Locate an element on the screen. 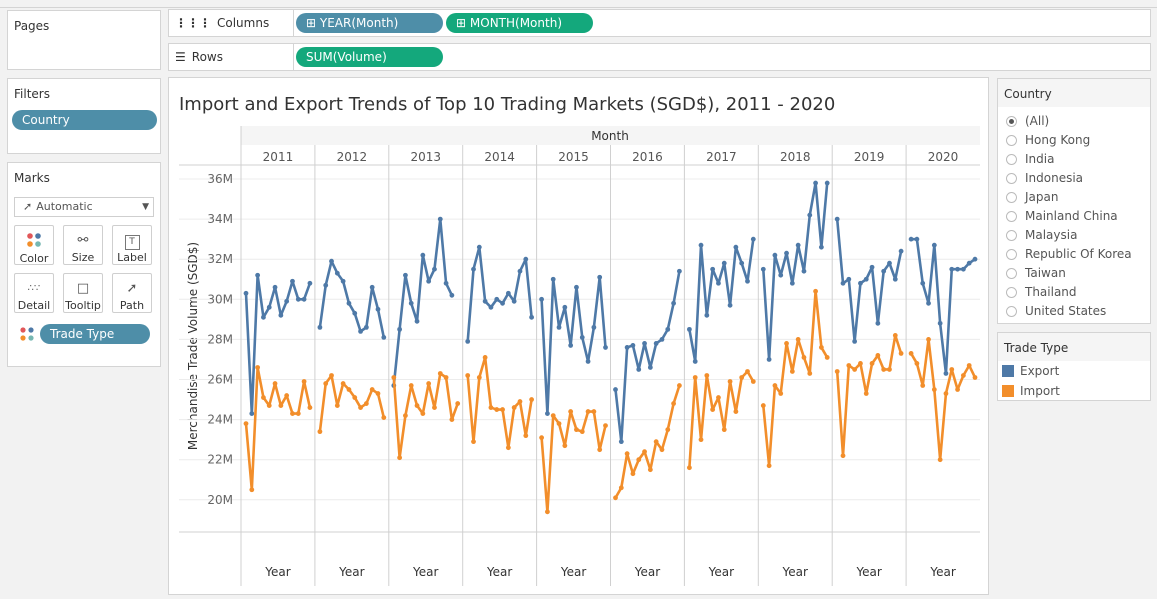 Image resolution: width=1157 pixels, height=599 pixels. trade-type-pill: Trade Type is located at coordinates (95, 334).